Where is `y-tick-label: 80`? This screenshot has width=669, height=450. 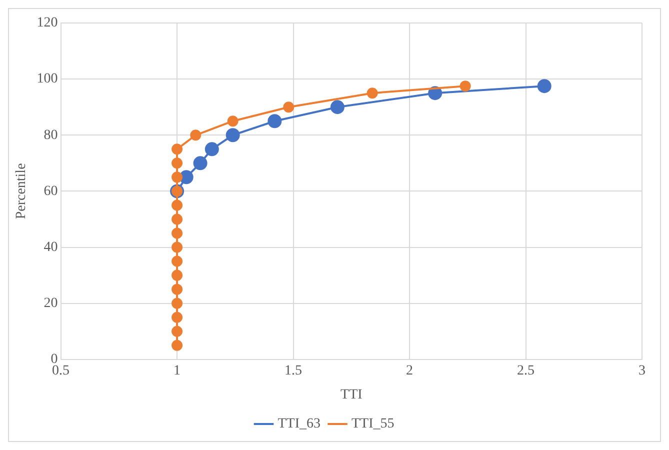 y-tick-label: 80 is located at coordinates (51, 135).